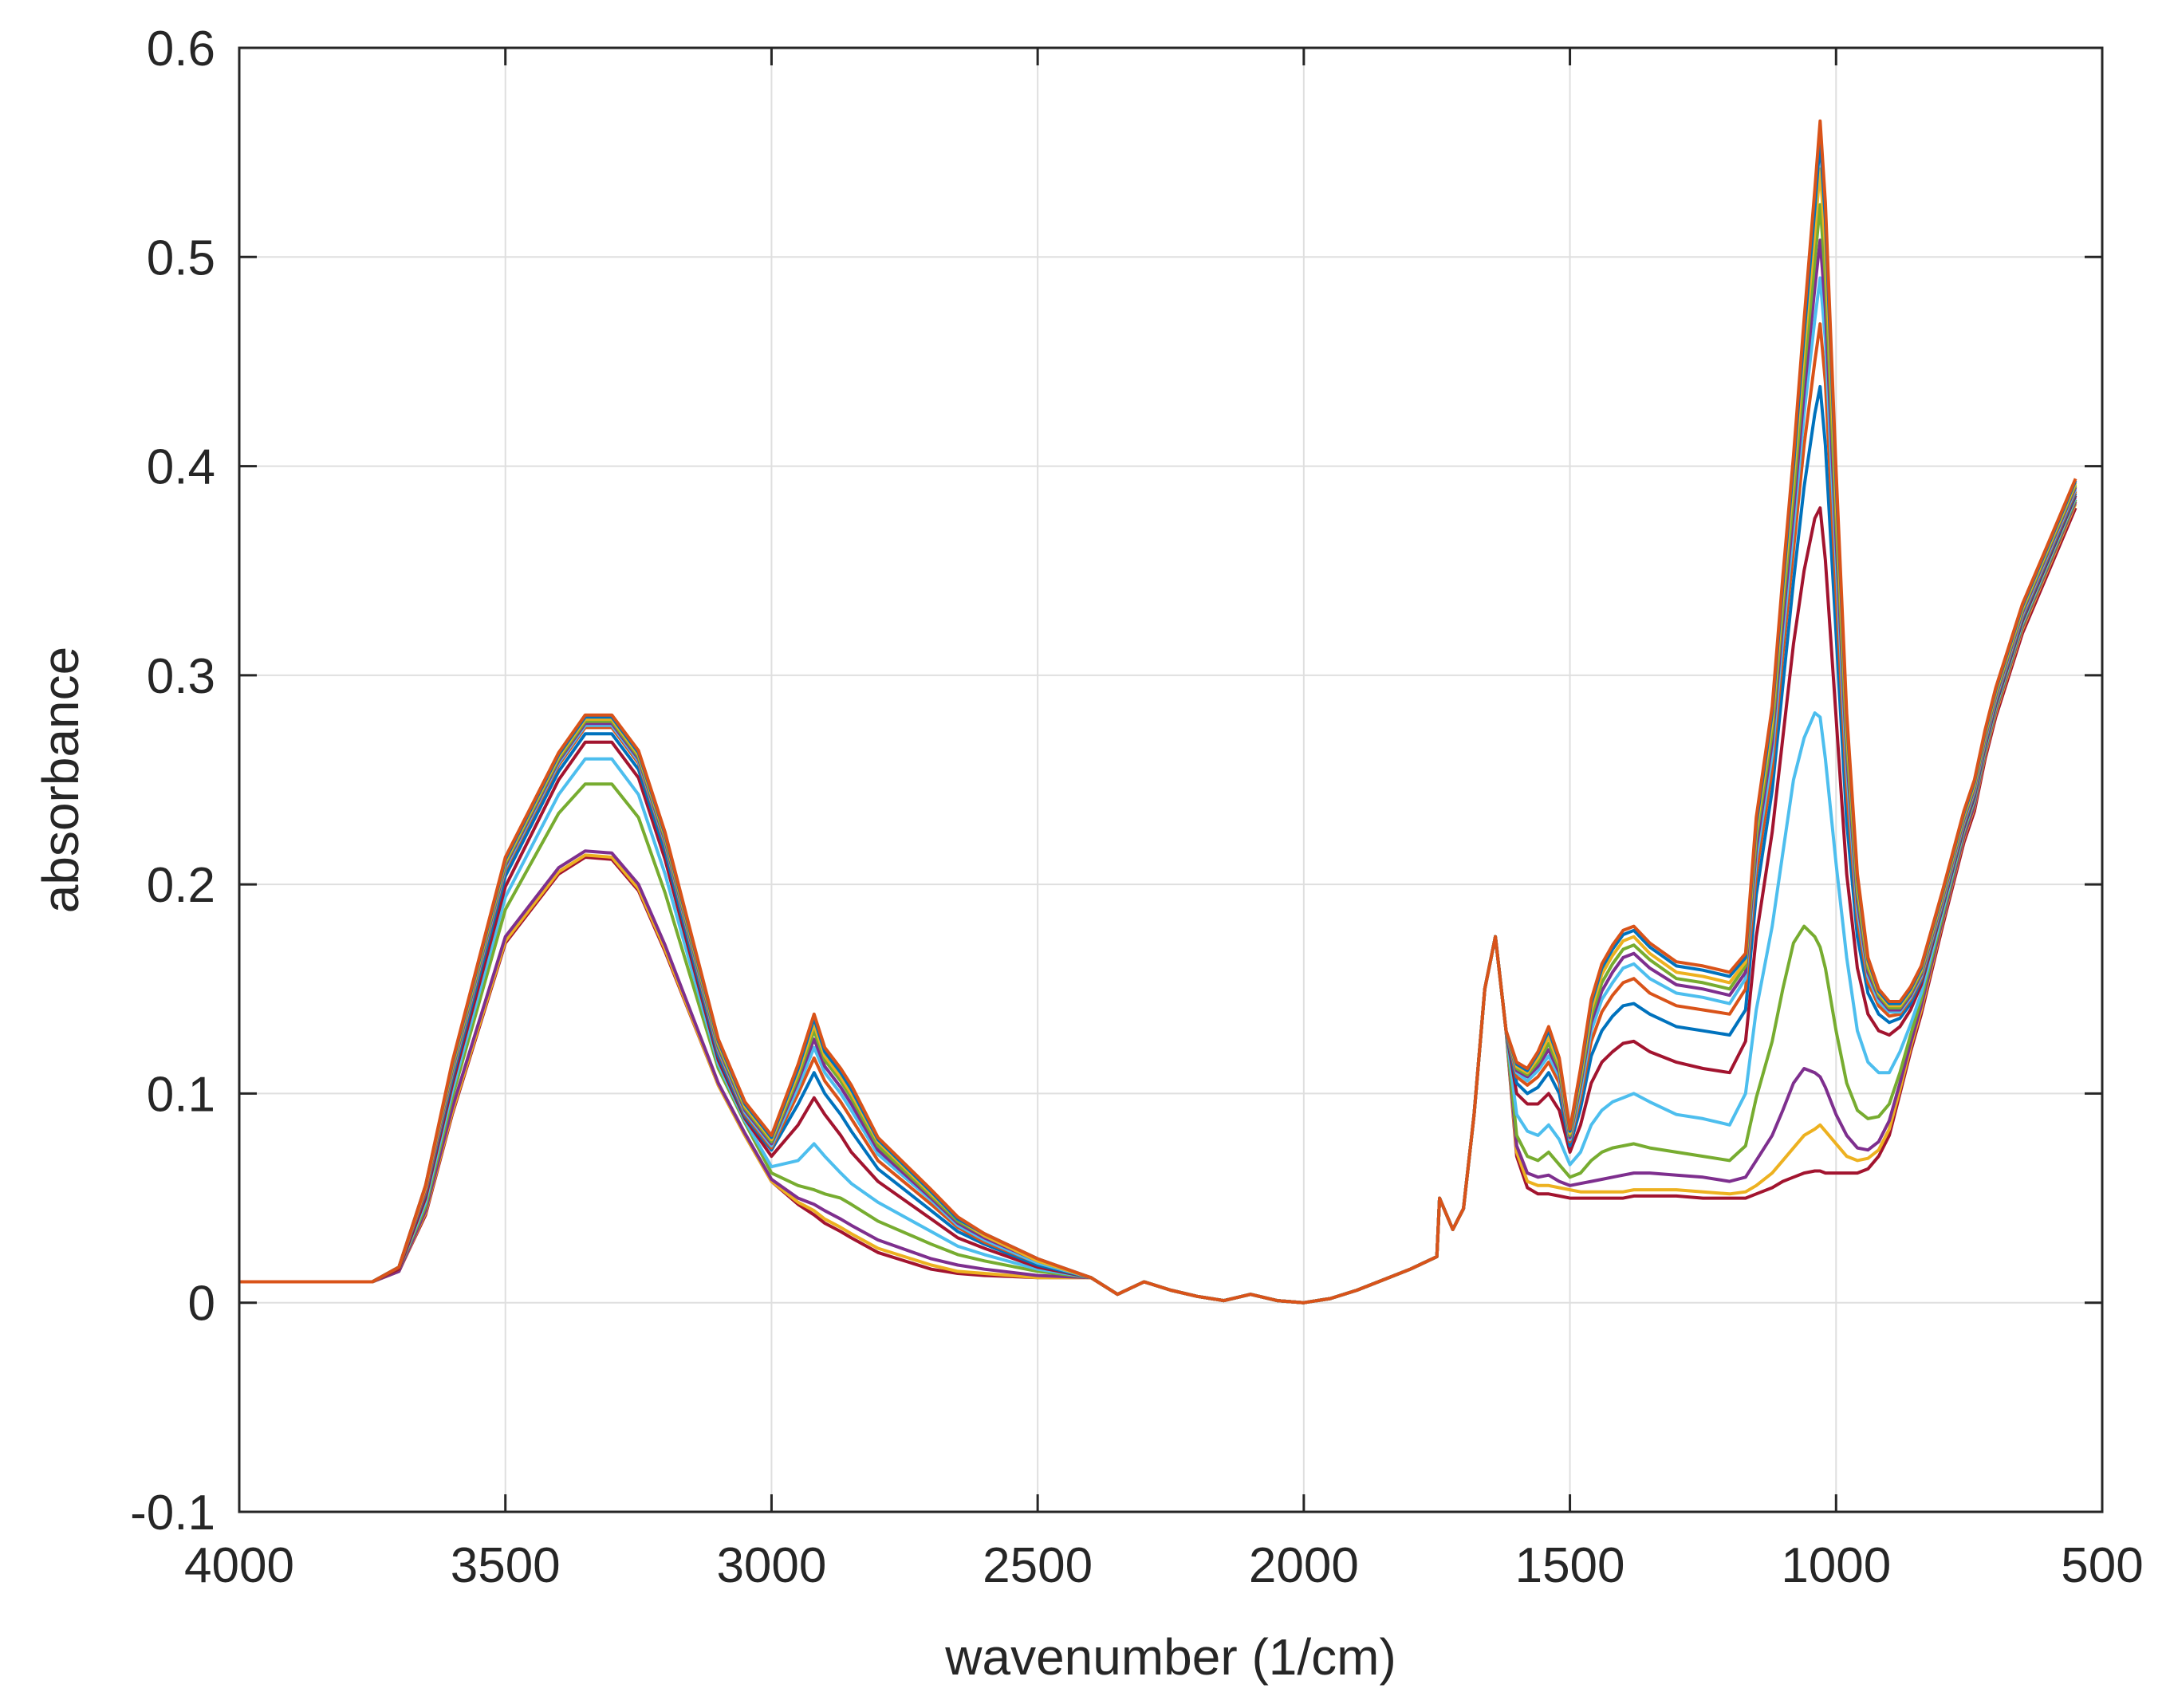 Image resolution: width=2166 pixels, height=1708 pixels. Describe the element at coordinates (1038, 1565) in the screenshot. I see `x-tick-label: 2500` at that location.